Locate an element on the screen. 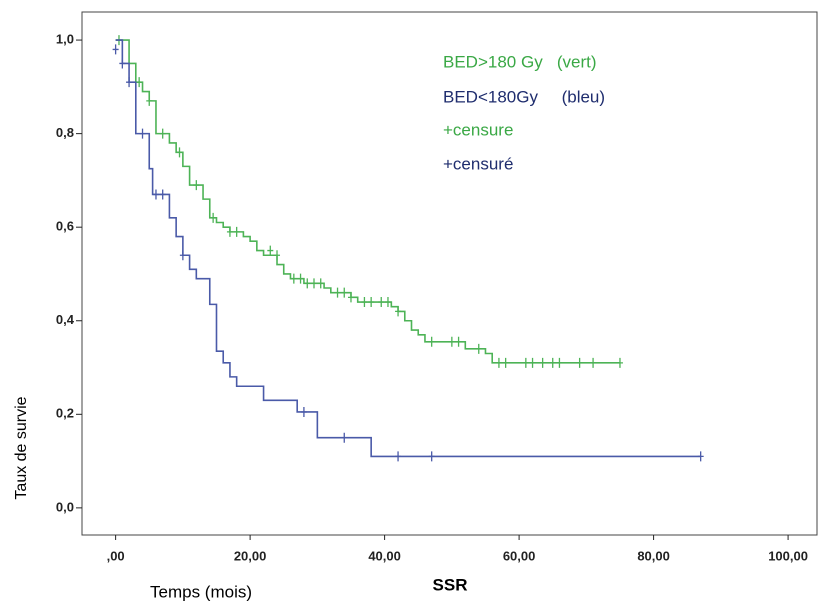  x-tick-label: 20,00 is located at coordinates (250, 555).